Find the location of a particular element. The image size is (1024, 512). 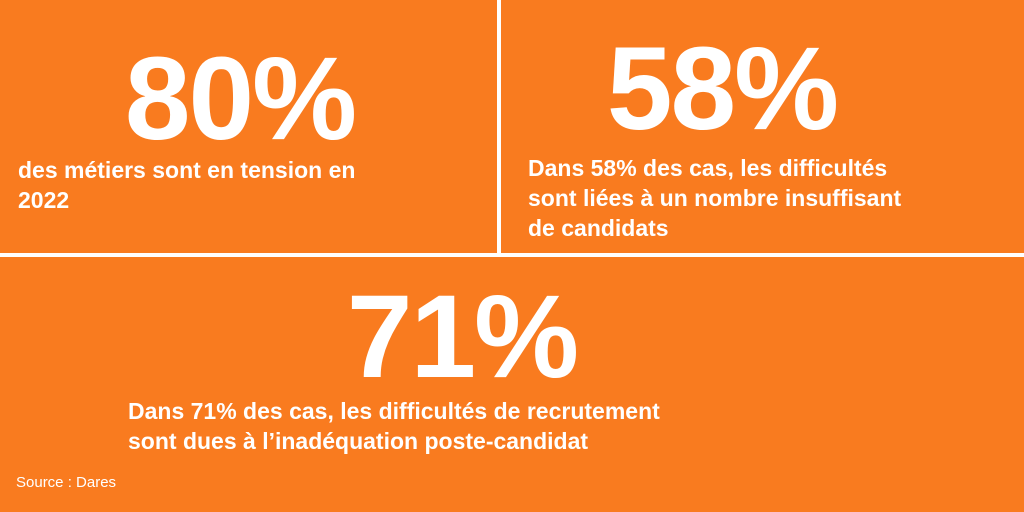

text-line: des métiers sont en tension en is located at coordinates (187, 170).